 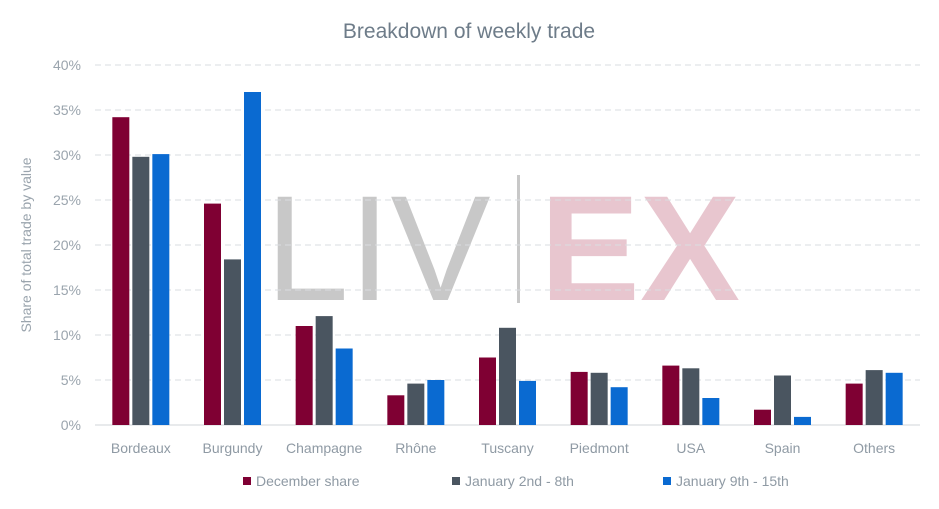 I want to click on x-tick-label: Bordeaux, so click(x=141, y=448).